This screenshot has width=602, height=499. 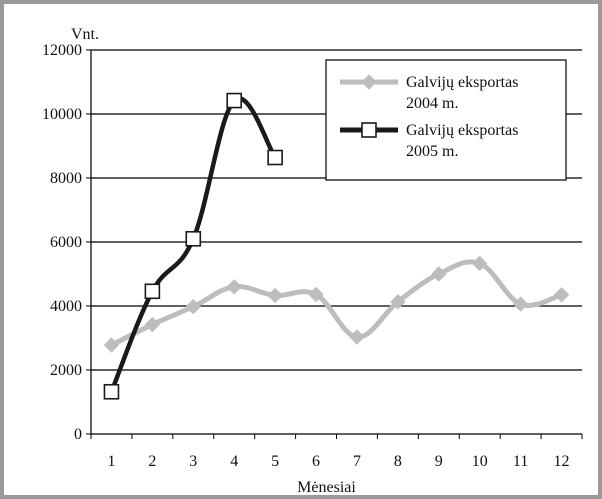 I want to click on y-tick-label: 2000, so click(x=66, y=370).